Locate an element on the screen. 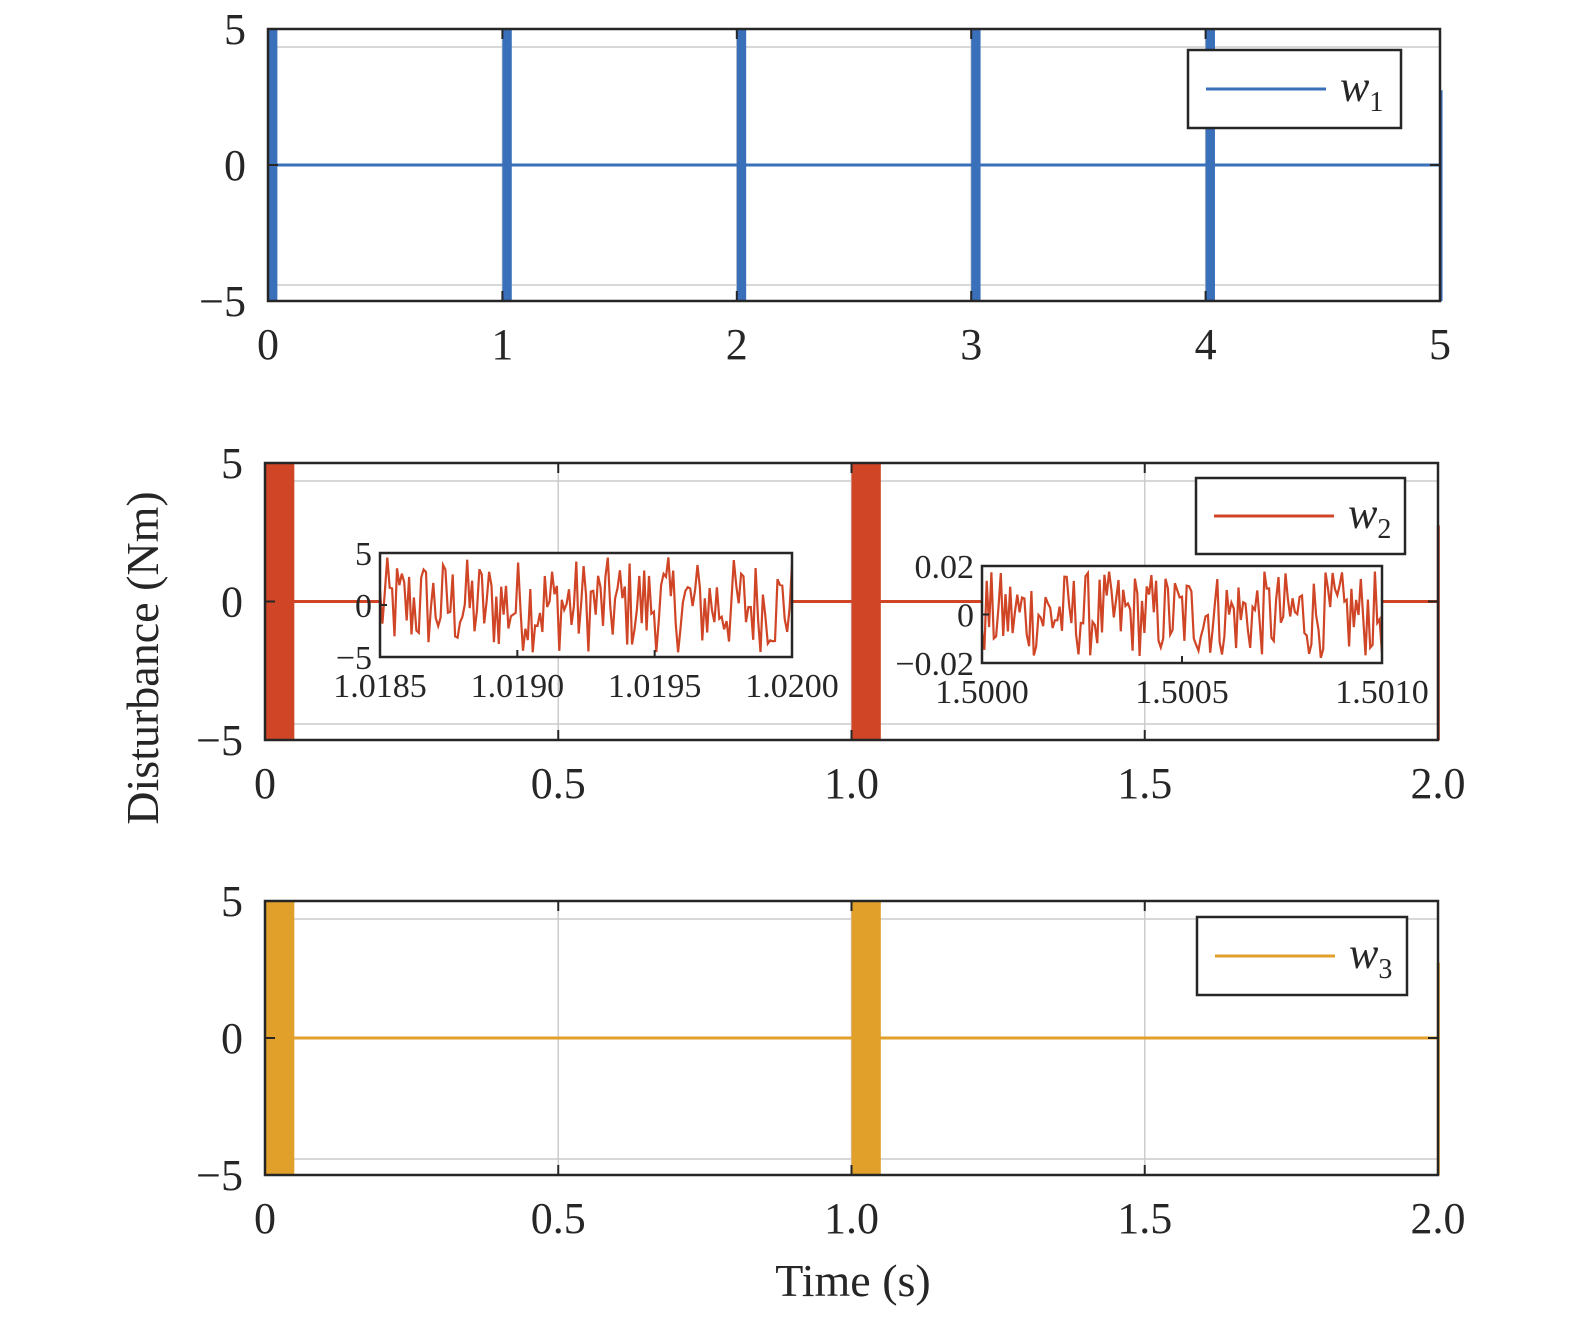  inset-x-tick-label: 1.0185 is located at coordinates (380, 686).